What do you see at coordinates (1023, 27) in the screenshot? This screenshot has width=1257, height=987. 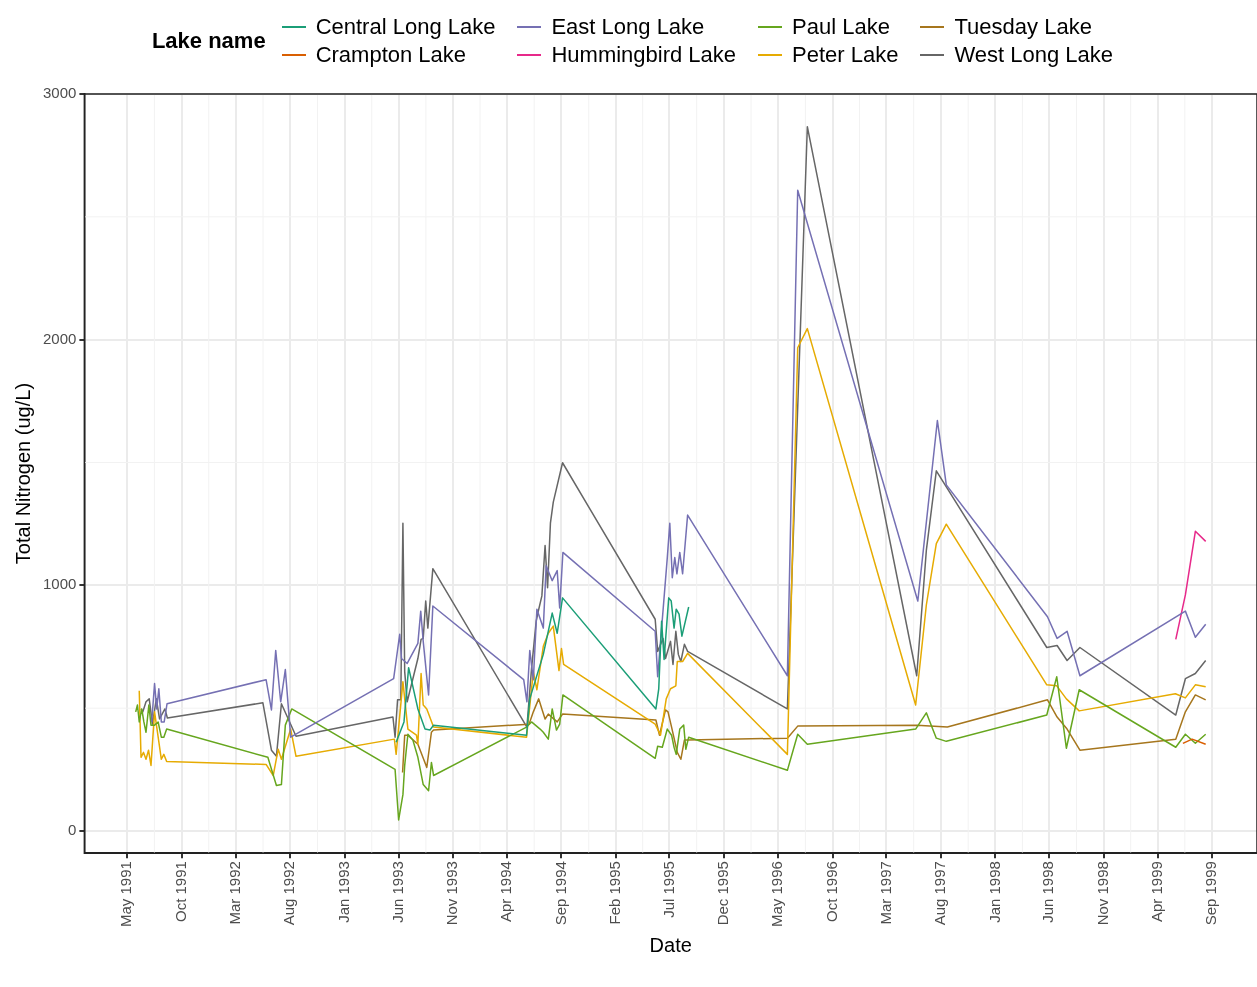 I see `legend-label: Tuesday Lake` at bounding box center [1023, 27].